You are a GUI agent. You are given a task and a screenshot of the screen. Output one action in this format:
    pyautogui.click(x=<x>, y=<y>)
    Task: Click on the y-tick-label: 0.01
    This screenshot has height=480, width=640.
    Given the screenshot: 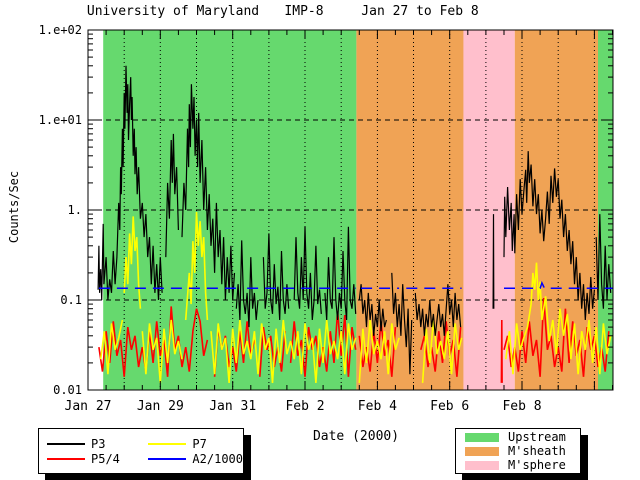 What is the action you would take?
    pyautogui.click(x=67, y=390)
    